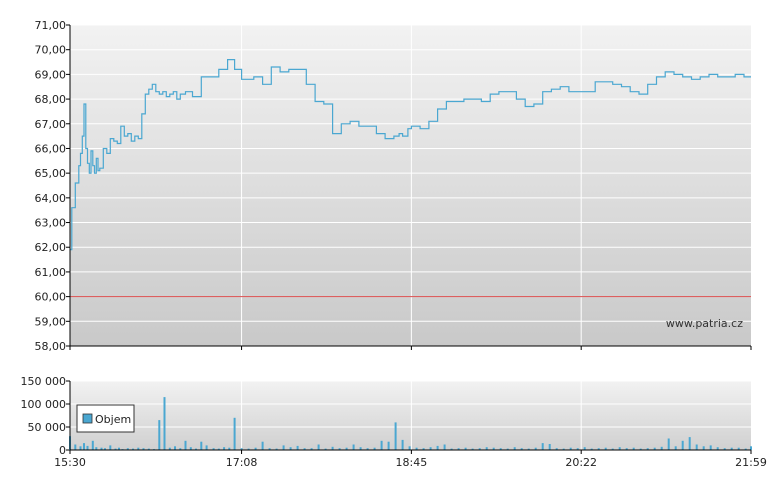 This screenshot has width=780, height=490. Describe the element at coordinates (410, 423) in the screenshot. I see `volume-bars` at that location.